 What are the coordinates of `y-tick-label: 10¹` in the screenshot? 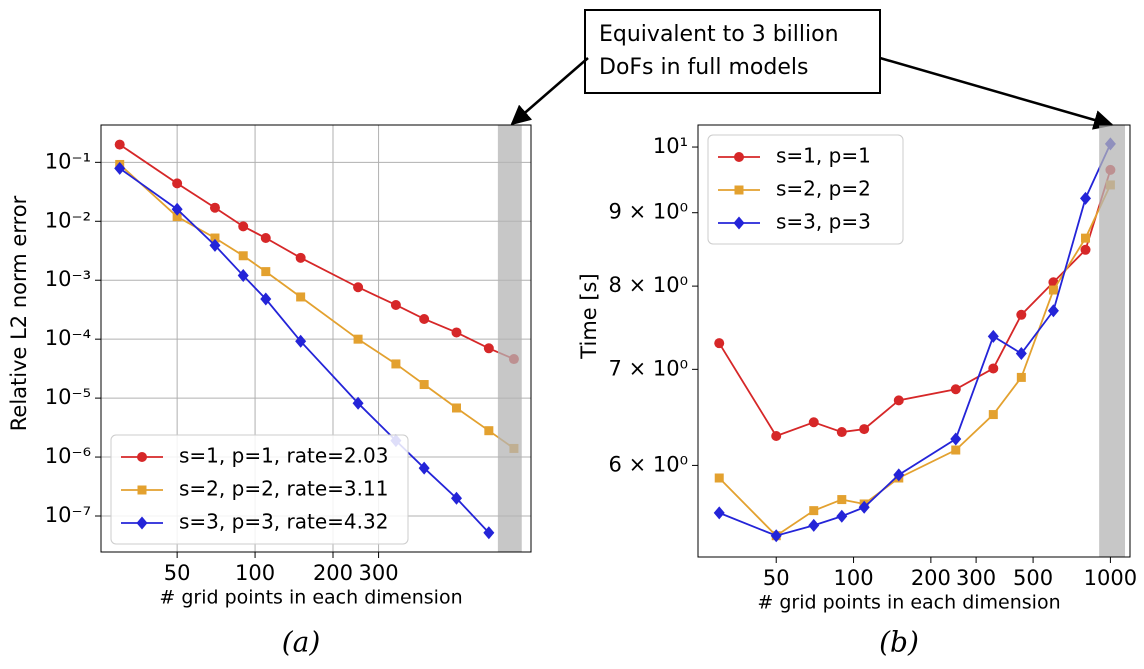 It's located at (670, 146).